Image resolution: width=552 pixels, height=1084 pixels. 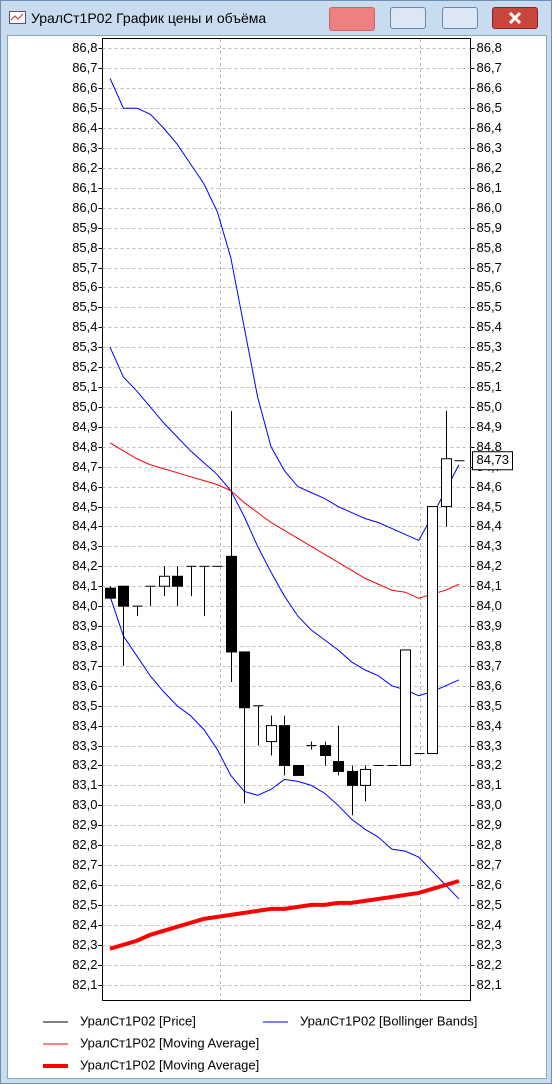 I want to click on link-button, so click(x=352, y=19).